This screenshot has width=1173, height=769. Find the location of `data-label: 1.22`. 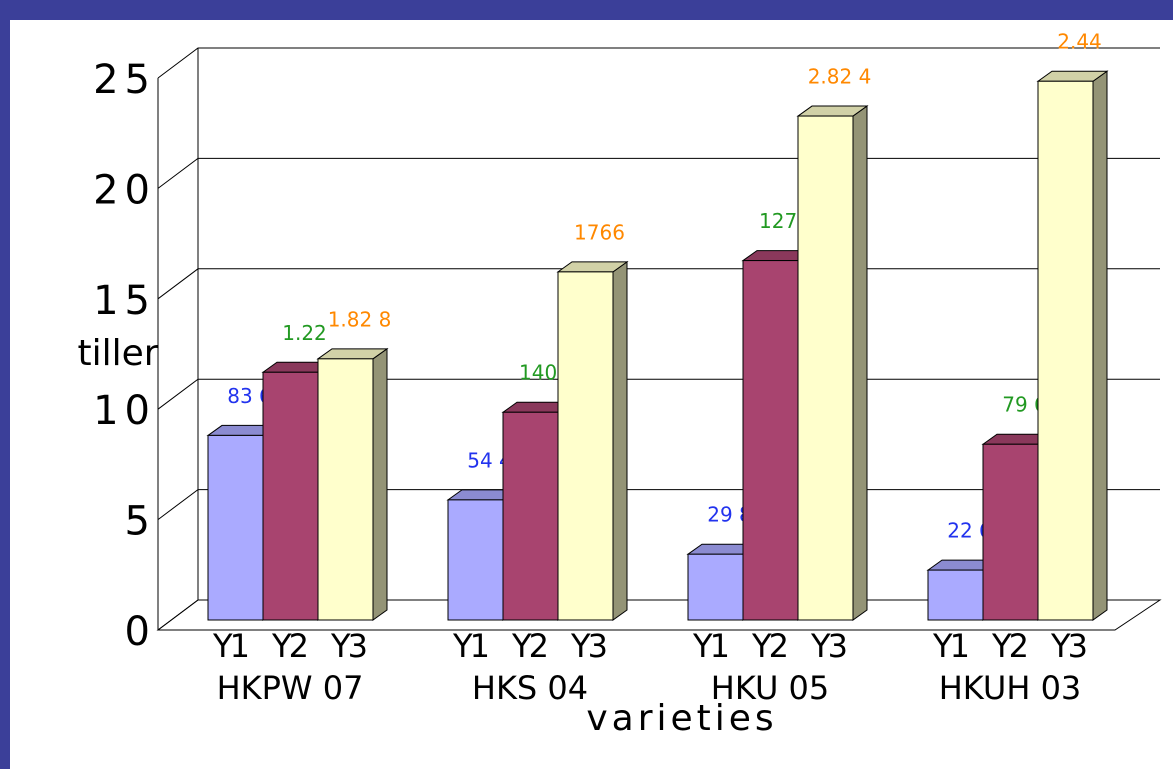

data-label: 1.22 is located at coordinates (304, 333).